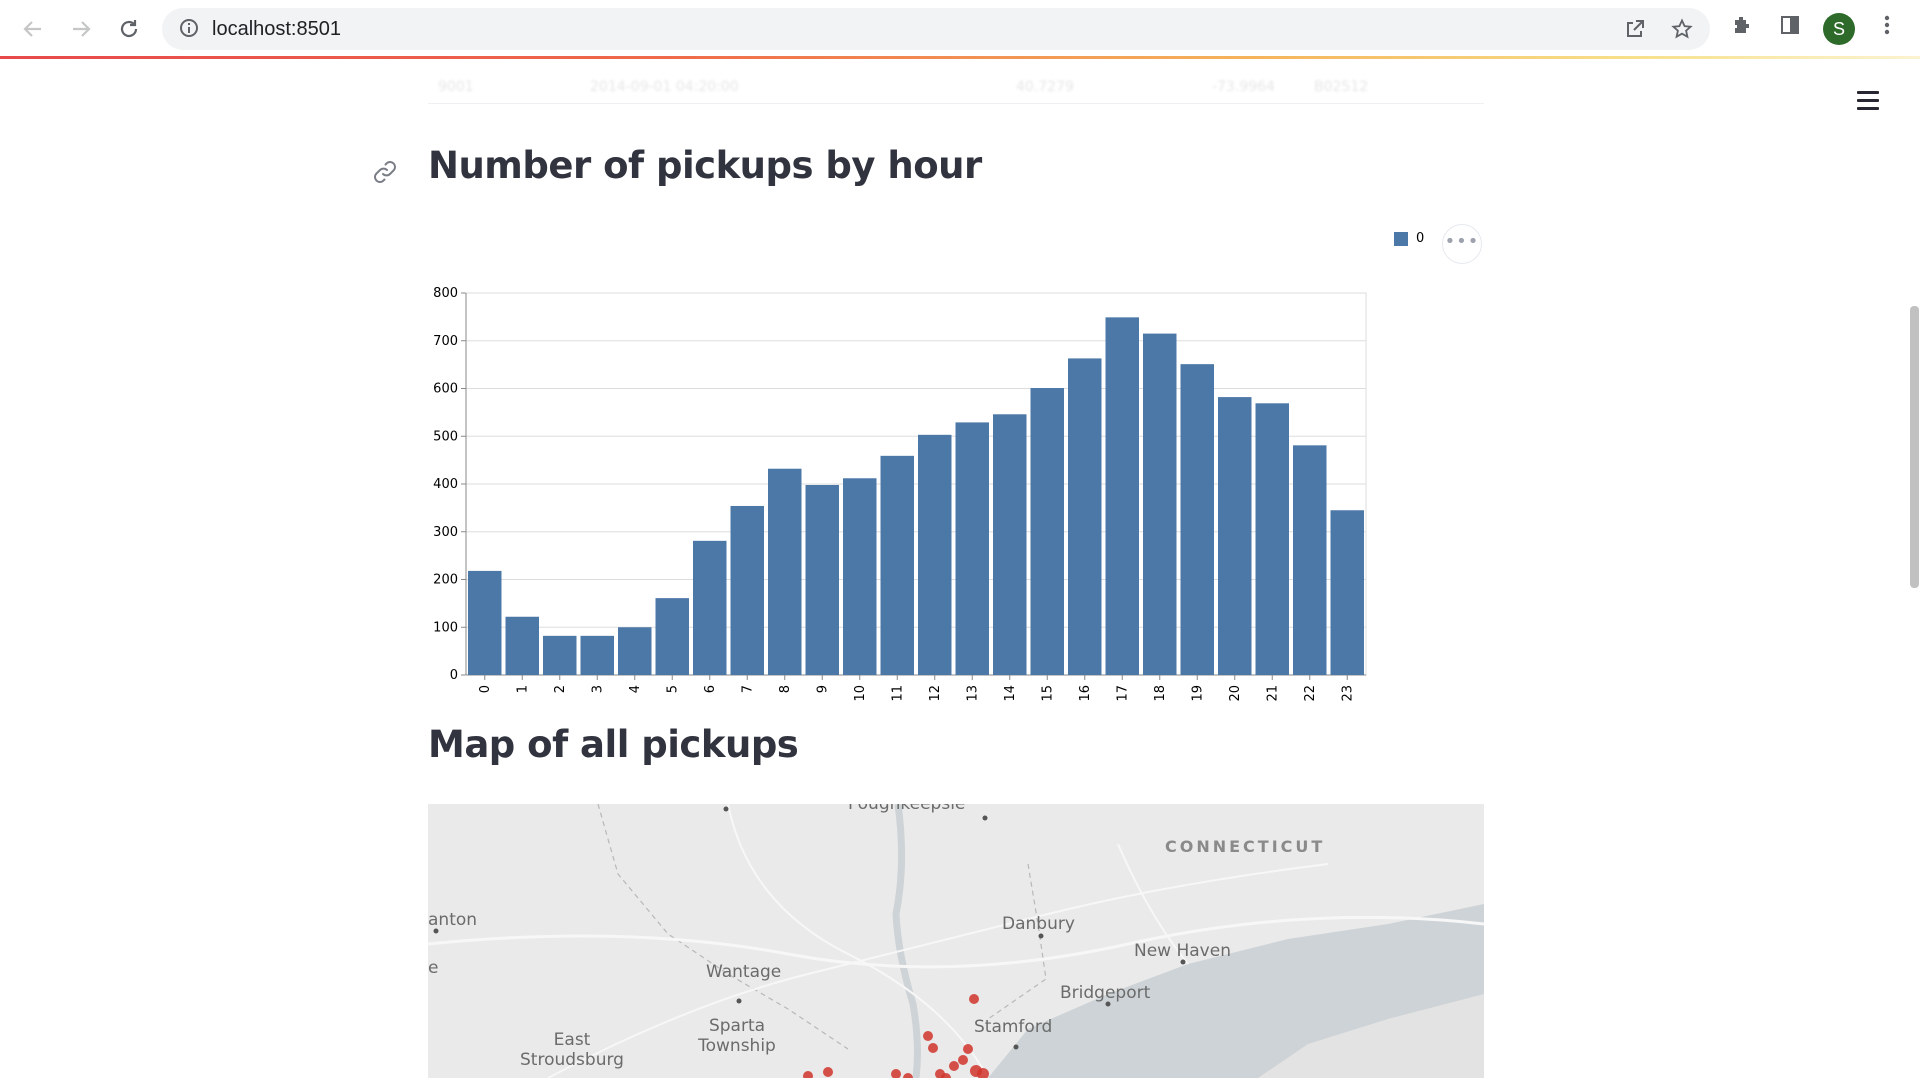 This screenshot has height=1078, width=1920. I want to click on map-label-city: Wantage, so click(744, 972).